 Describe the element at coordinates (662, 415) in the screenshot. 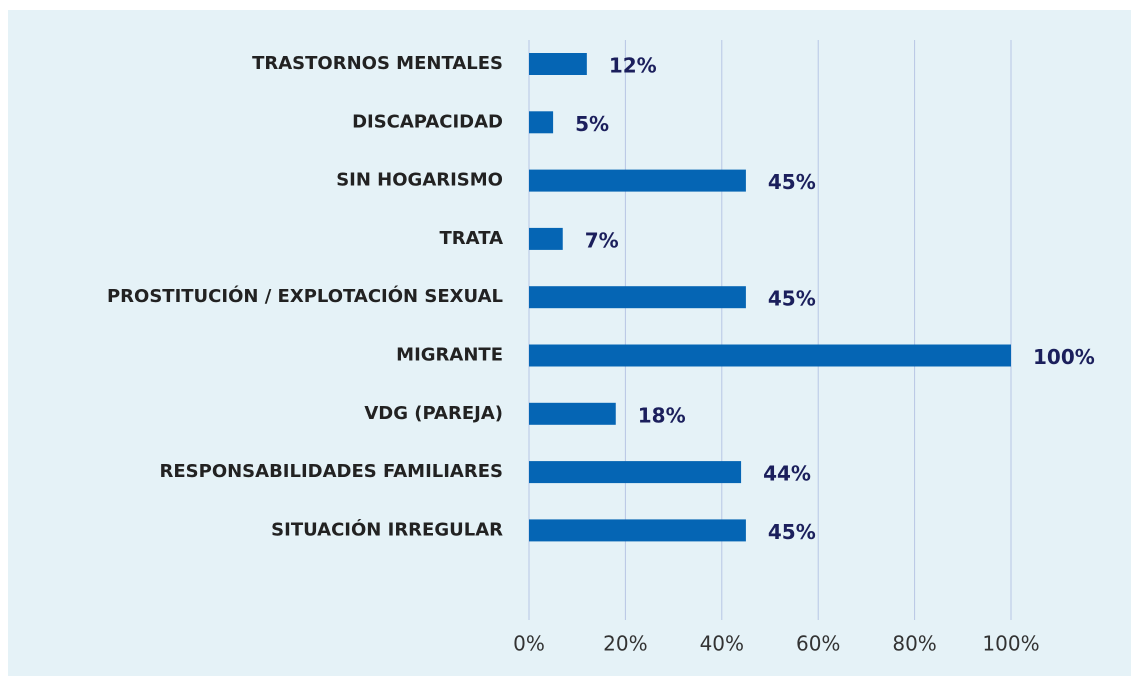

I see `value-label: 18%` at that location.